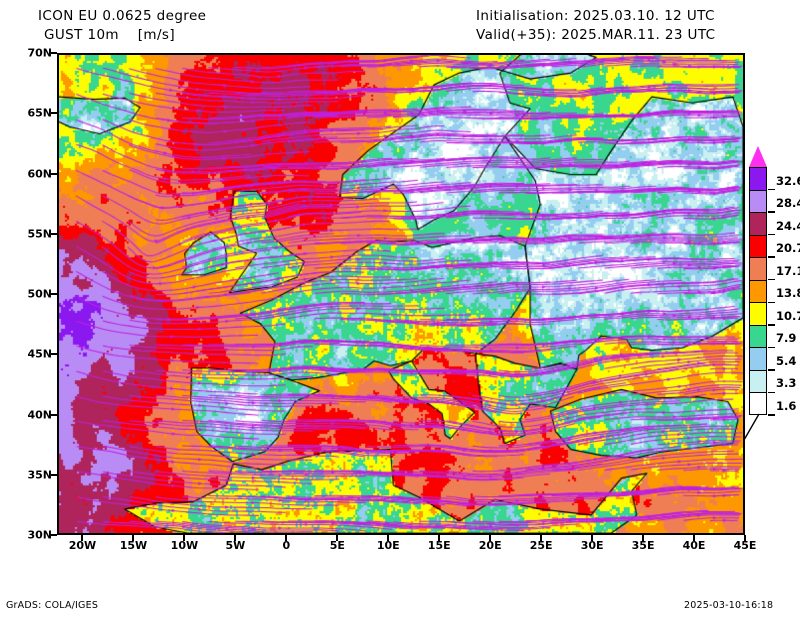 This screenshot has height=618, width=800. What do you see at coordinates (541, 545) in the screenshot?
I see `lon-tick-label: 25E` at bounding box center [541, 545].